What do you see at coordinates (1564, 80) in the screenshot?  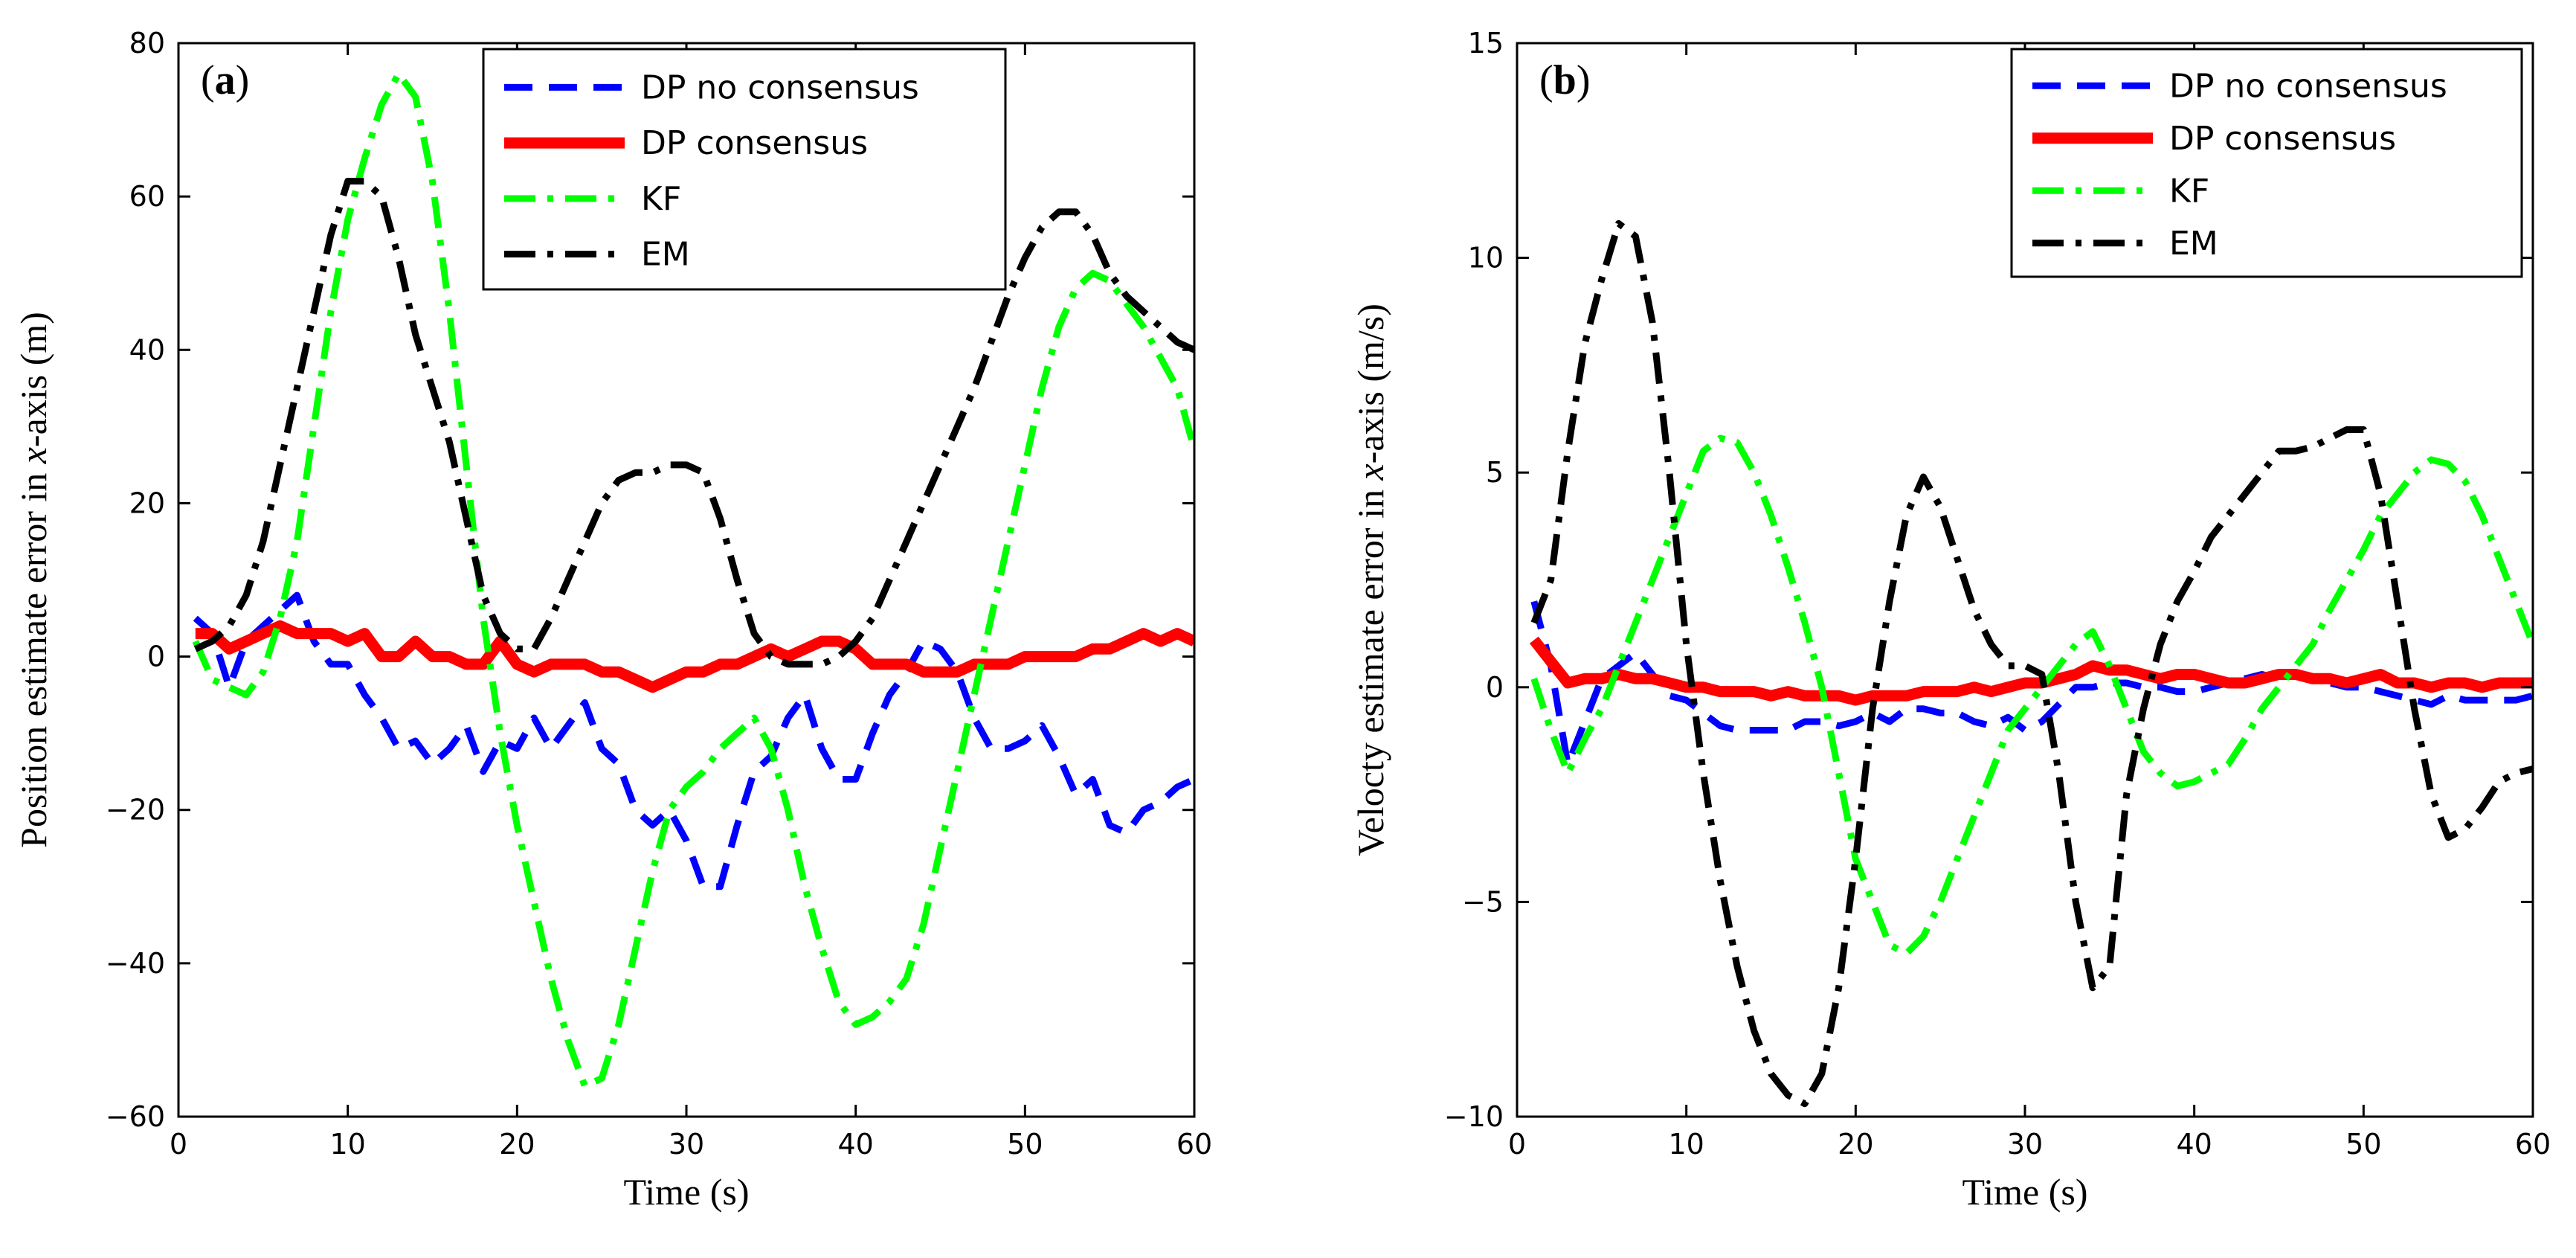 I see `panel-label: (b)` at bounding box center [1564, 80].